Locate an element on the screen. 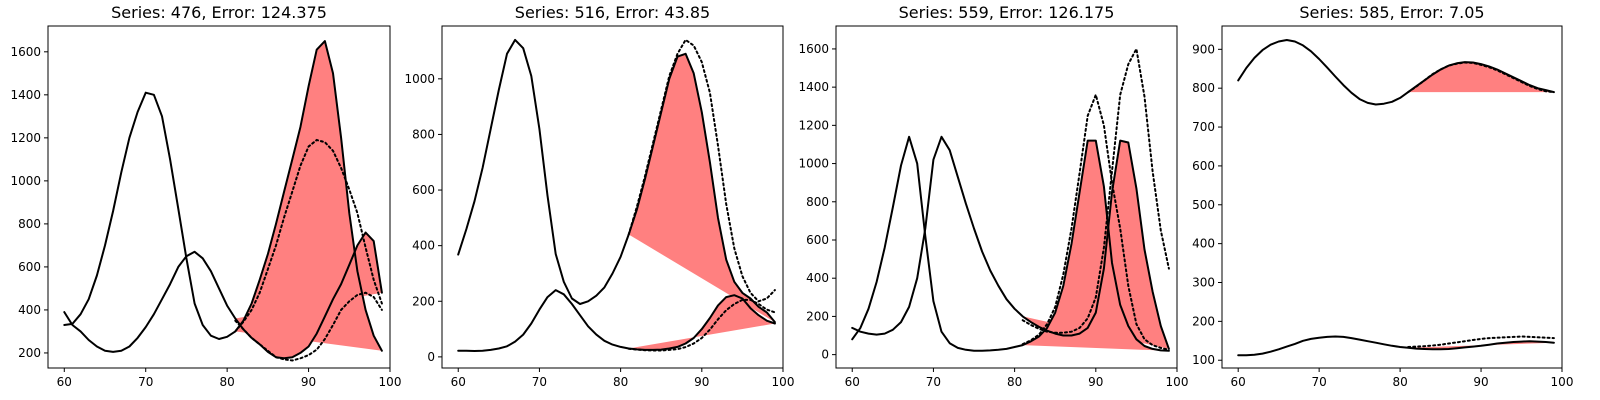  chart-title: Series: 516, Error: 43.85 is located at coordinates (612, 12).